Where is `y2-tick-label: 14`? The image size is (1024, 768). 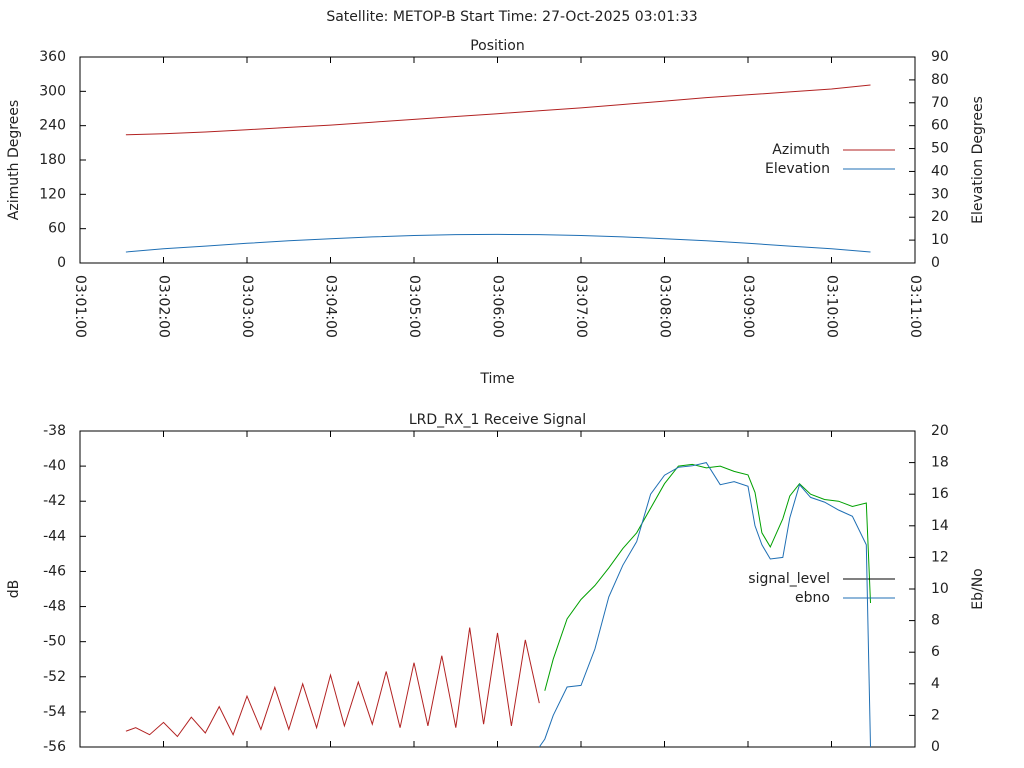
y2-tick-label: 14 is located at coordinates (940, 526).